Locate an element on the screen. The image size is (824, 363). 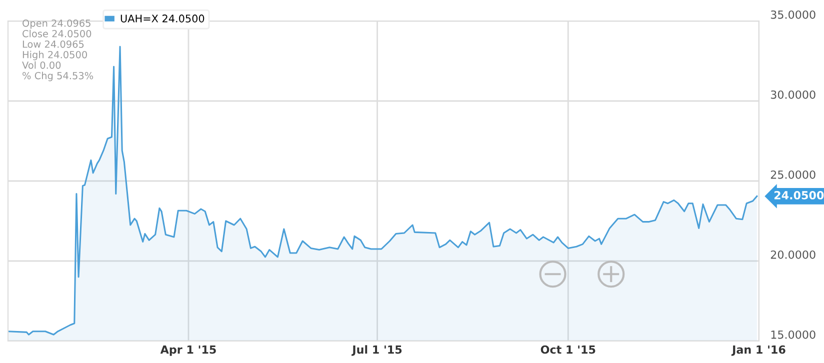
y-tick-label: 25.0000 is located at coordinates (793, 174).